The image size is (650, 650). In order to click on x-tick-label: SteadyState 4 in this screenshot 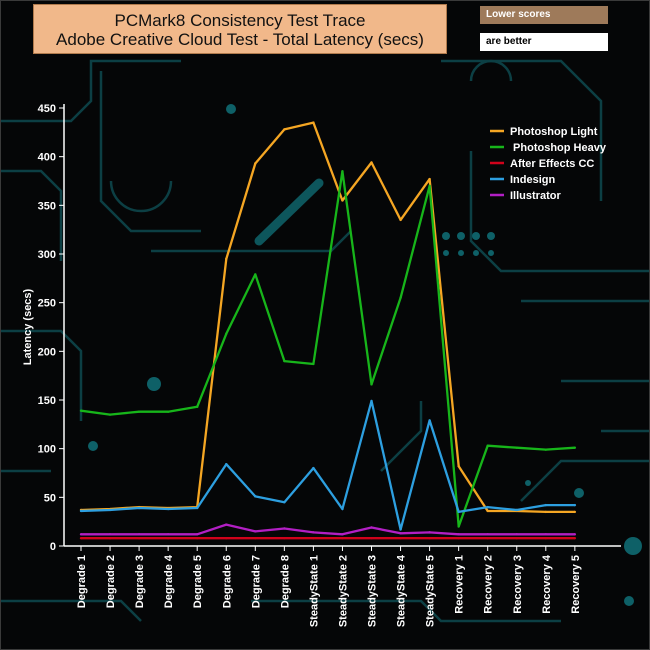, I will do `click(402, 590)`.